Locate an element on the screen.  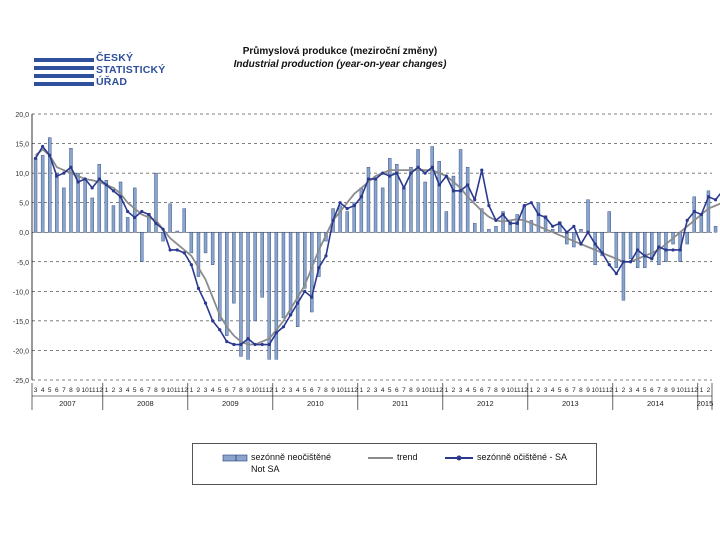
czso-logo: ČESKÝ STATISTICKÝ ÚŘAD is located at coordinates (109, 72).